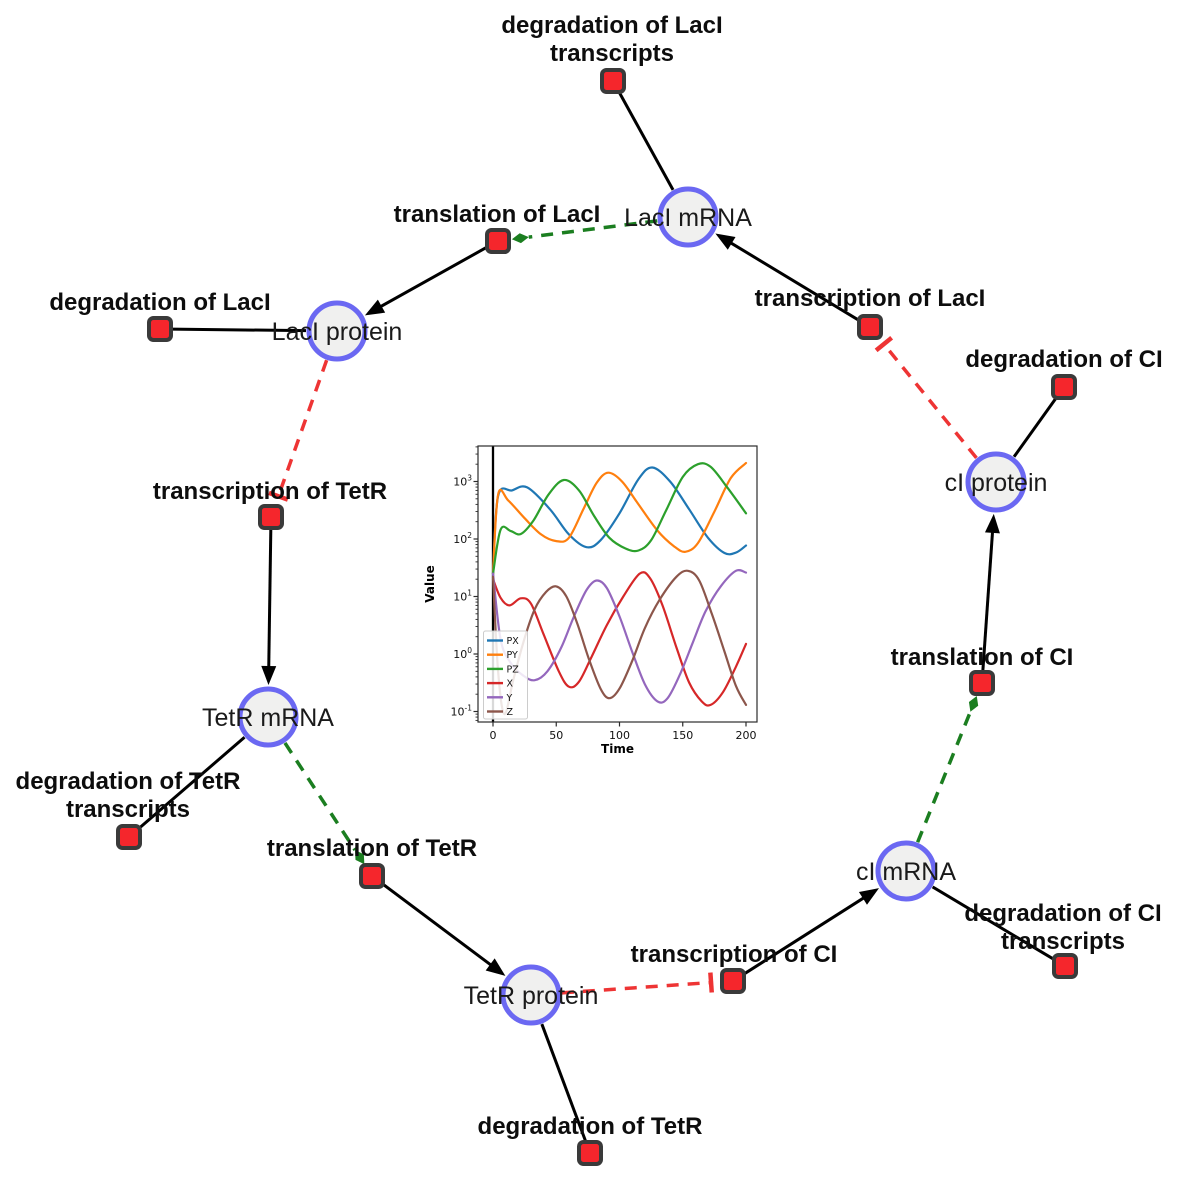 Image resolution: width=1189 pixels, height=1200 pixels. What do you see at coordinates (462, 538) in the screenshot?
I see `chart-y-tick-1e2: 10²` at bounding box center [462, 538].